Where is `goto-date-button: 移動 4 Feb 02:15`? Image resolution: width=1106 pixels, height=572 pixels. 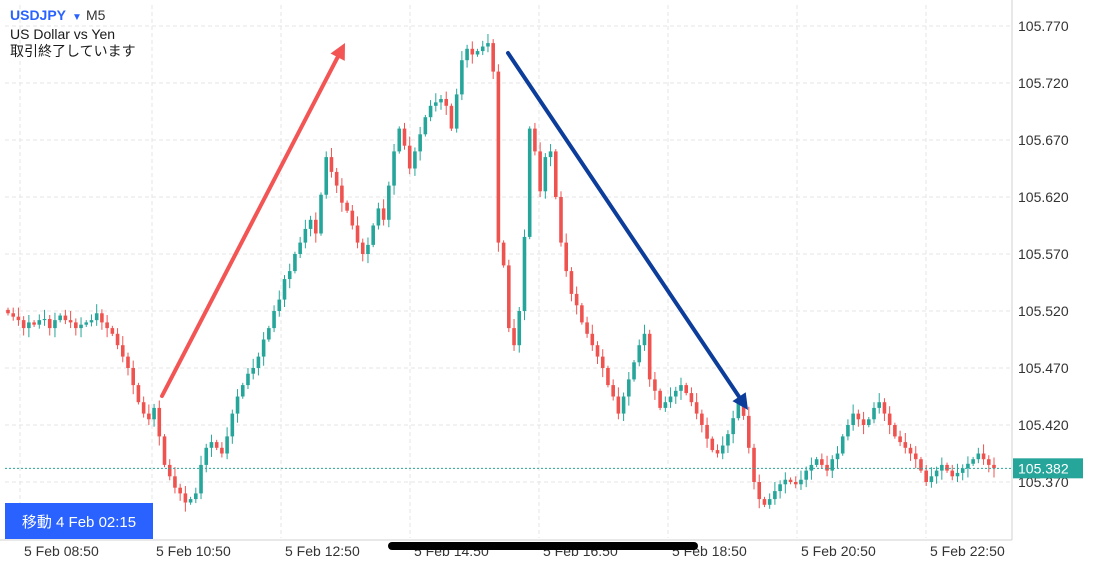 goto-date-button: 移動 4 Feb 02:15 is located at coordinates (79, 521).